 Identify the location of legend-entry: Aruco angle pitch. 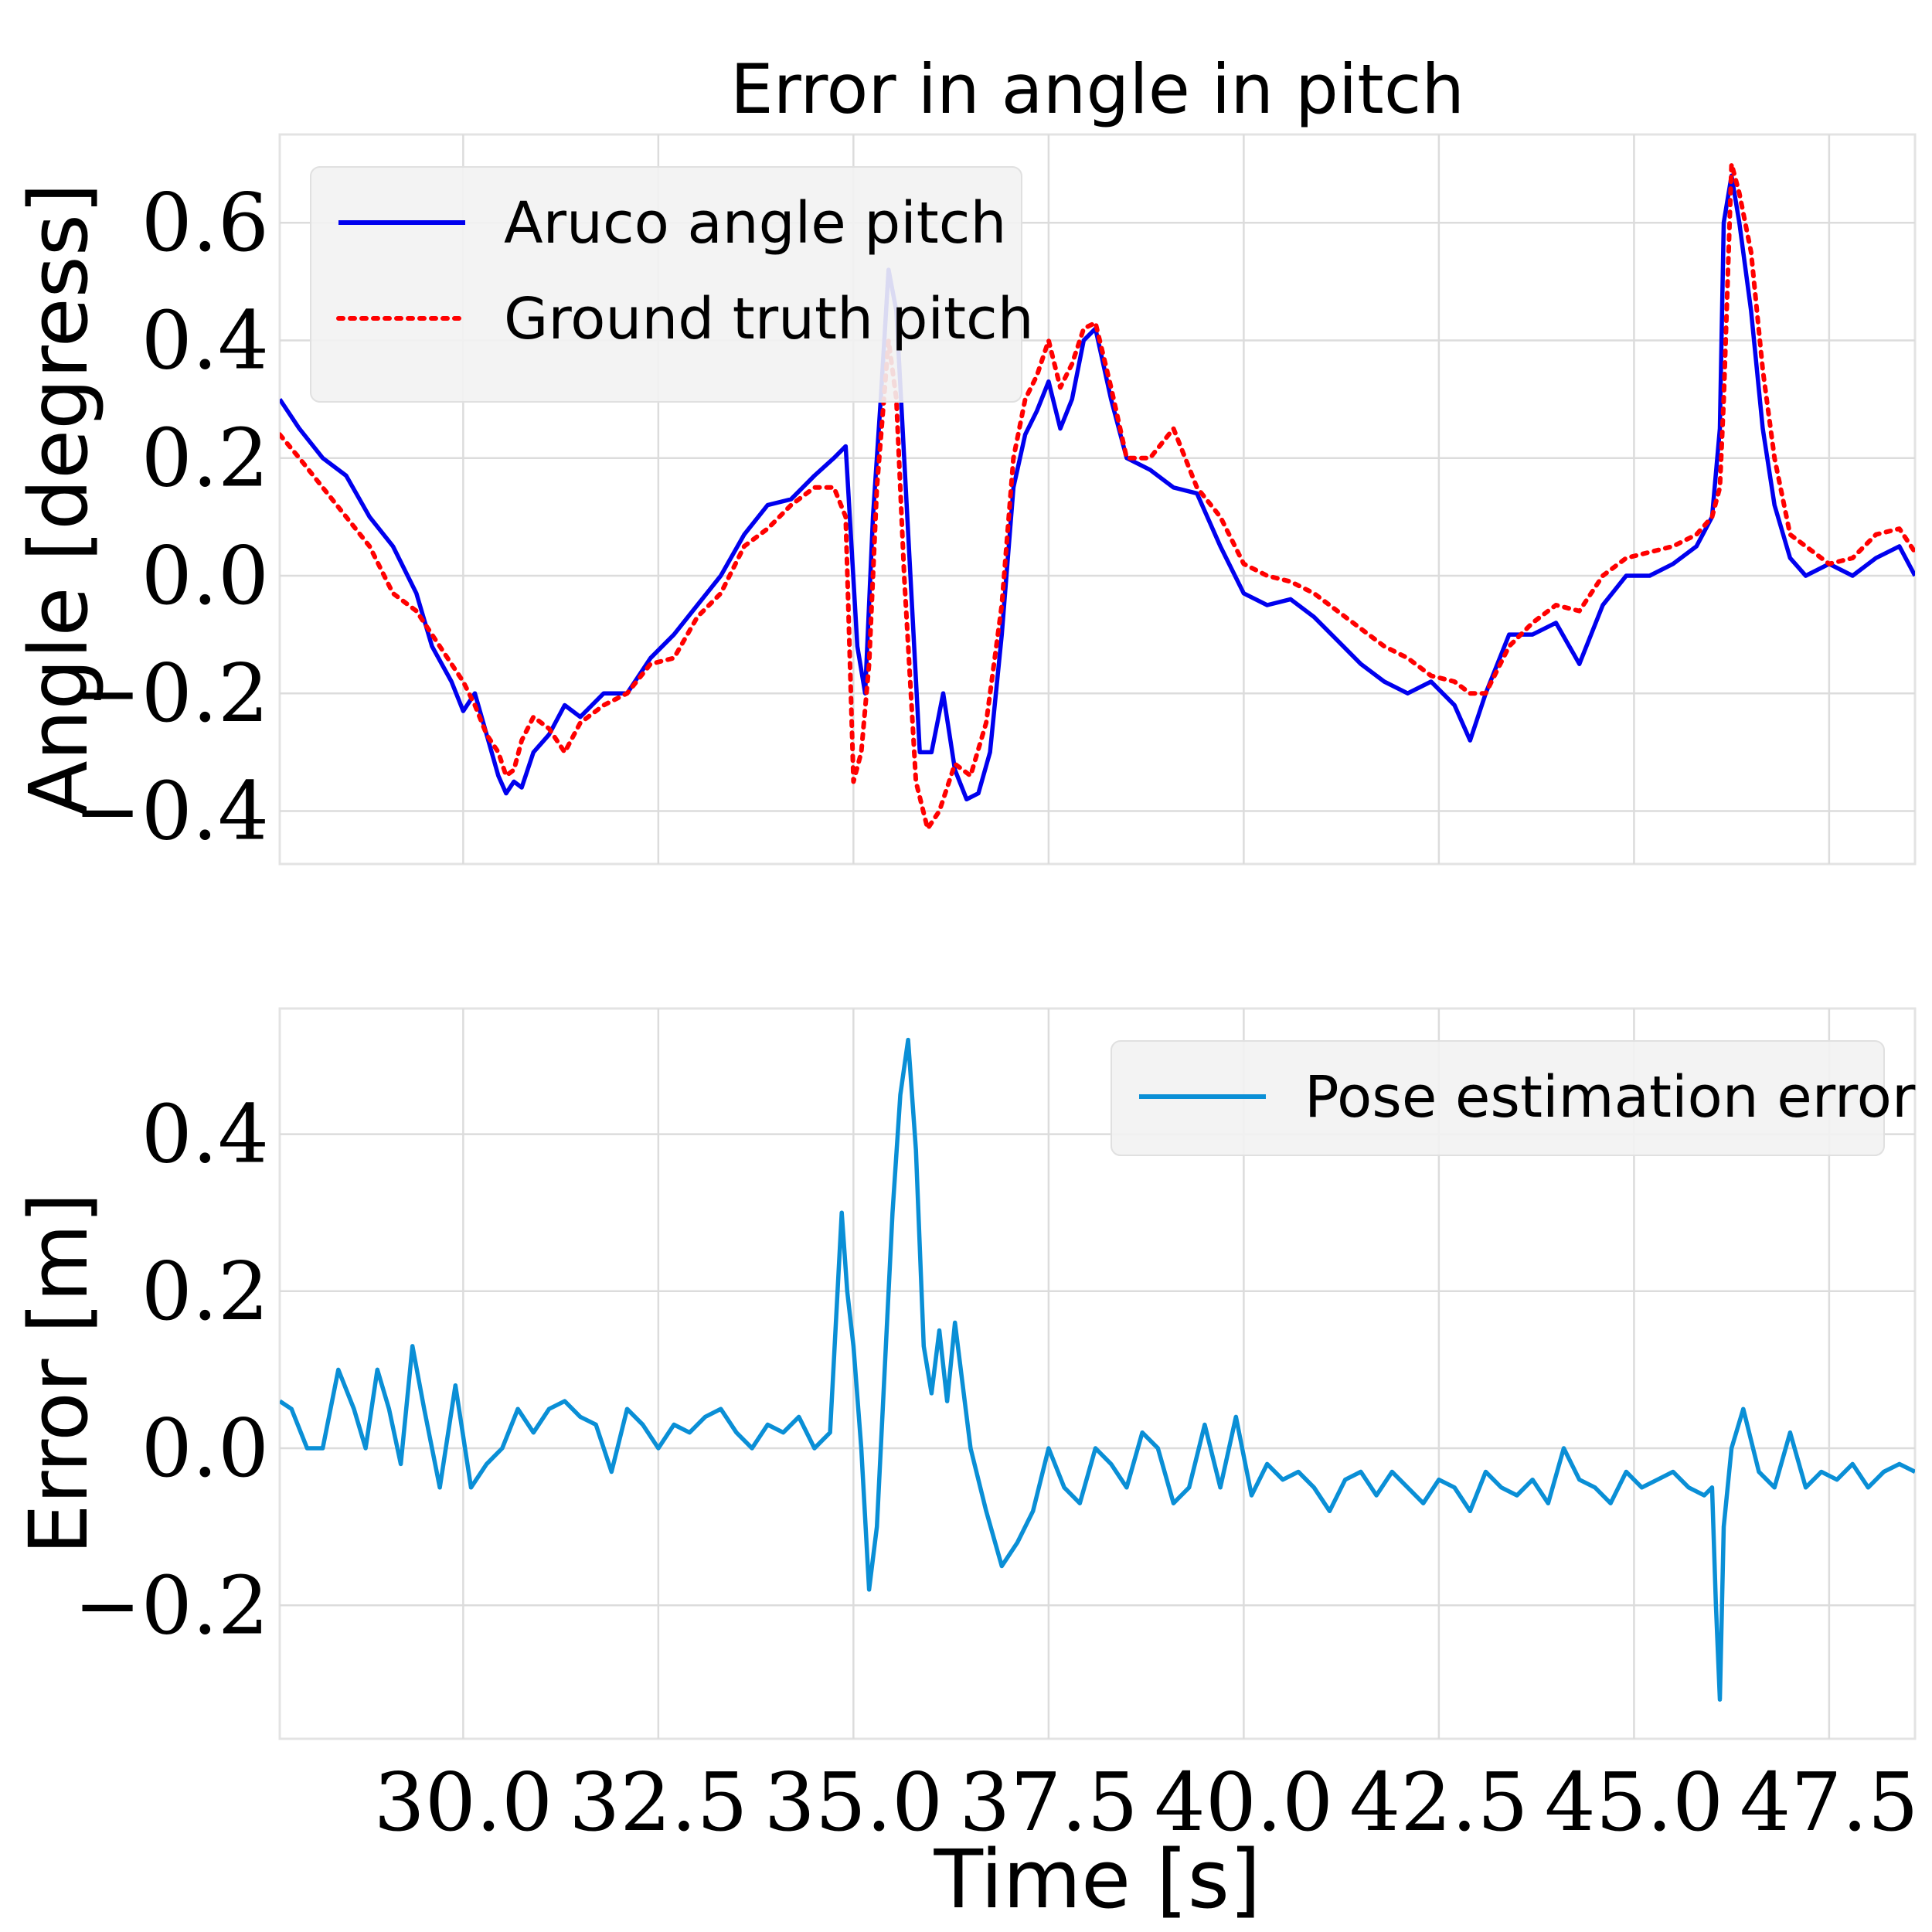
(755, 223).